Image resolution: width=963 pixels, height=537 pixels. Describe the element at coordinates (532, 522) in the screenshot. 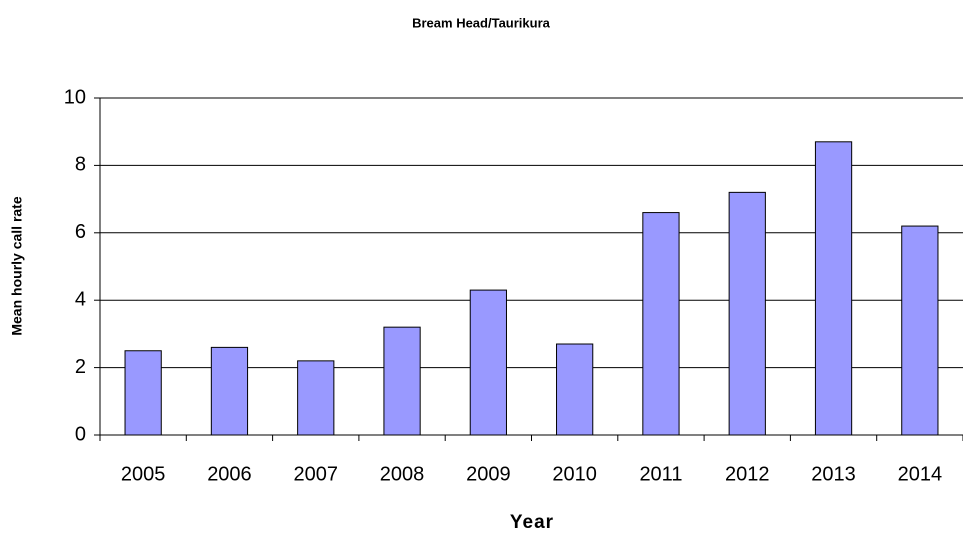

I see `x-axis-label: Year` at that location.